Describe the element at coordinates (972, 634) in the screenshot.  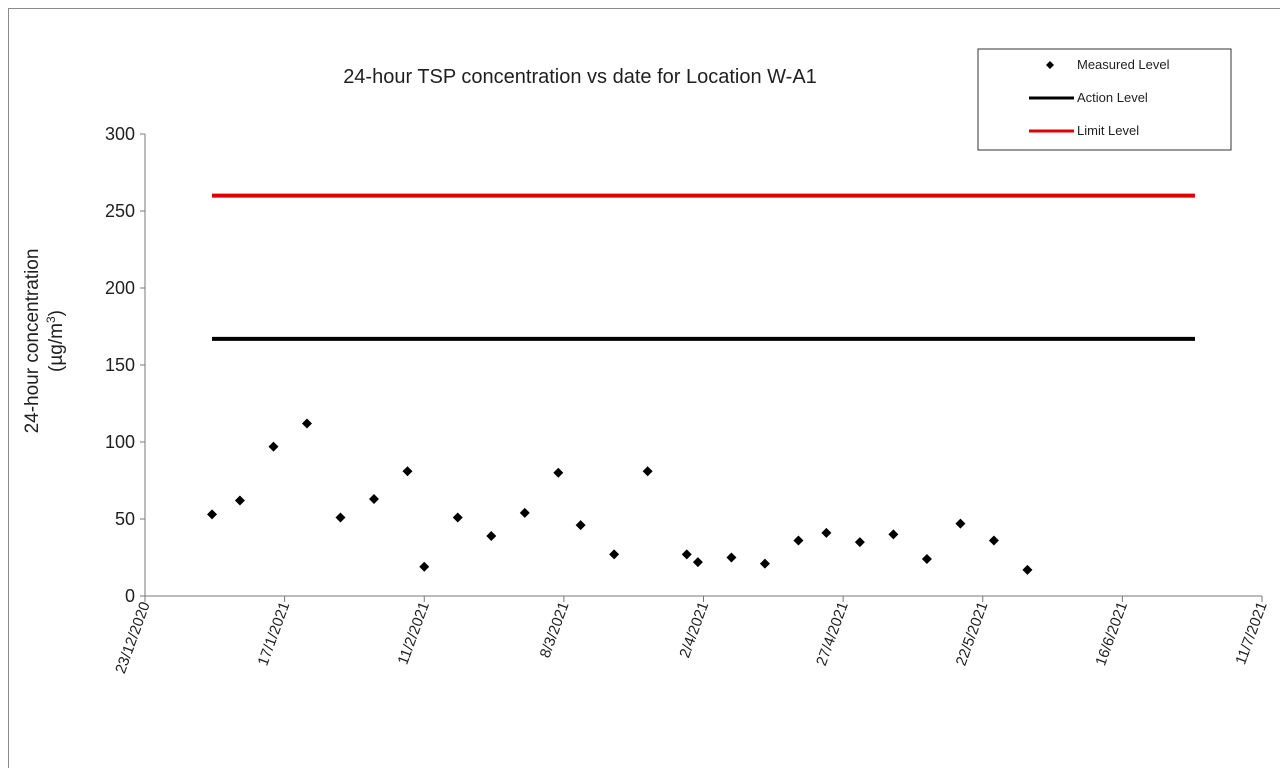
I see `x-tick-label: 22/5/2021` at that location.